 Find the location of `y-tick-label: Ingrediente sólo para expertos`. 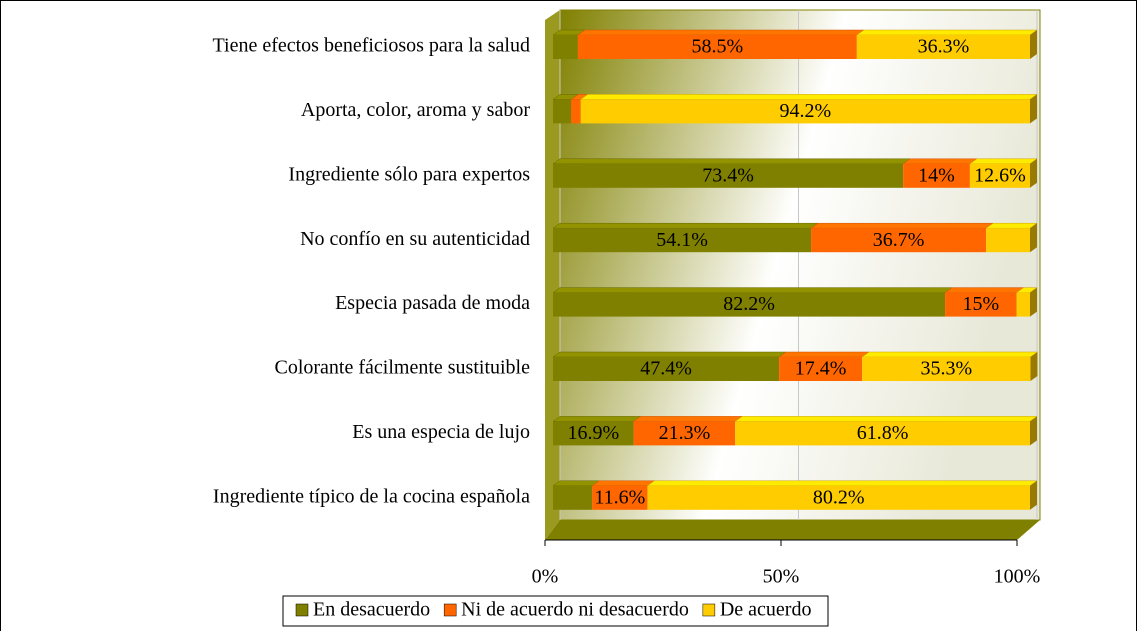

y-tick-label: Ingrediente sólo para expertos is located at coordinates (409, 174).